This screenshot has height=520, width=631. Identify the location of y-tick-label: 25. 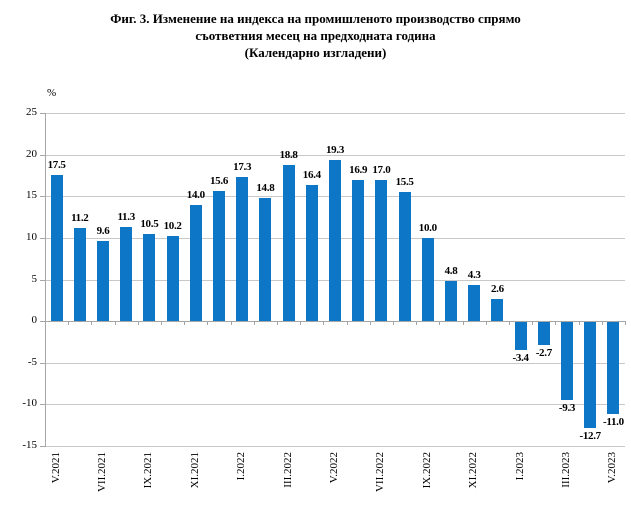
(31, 112).